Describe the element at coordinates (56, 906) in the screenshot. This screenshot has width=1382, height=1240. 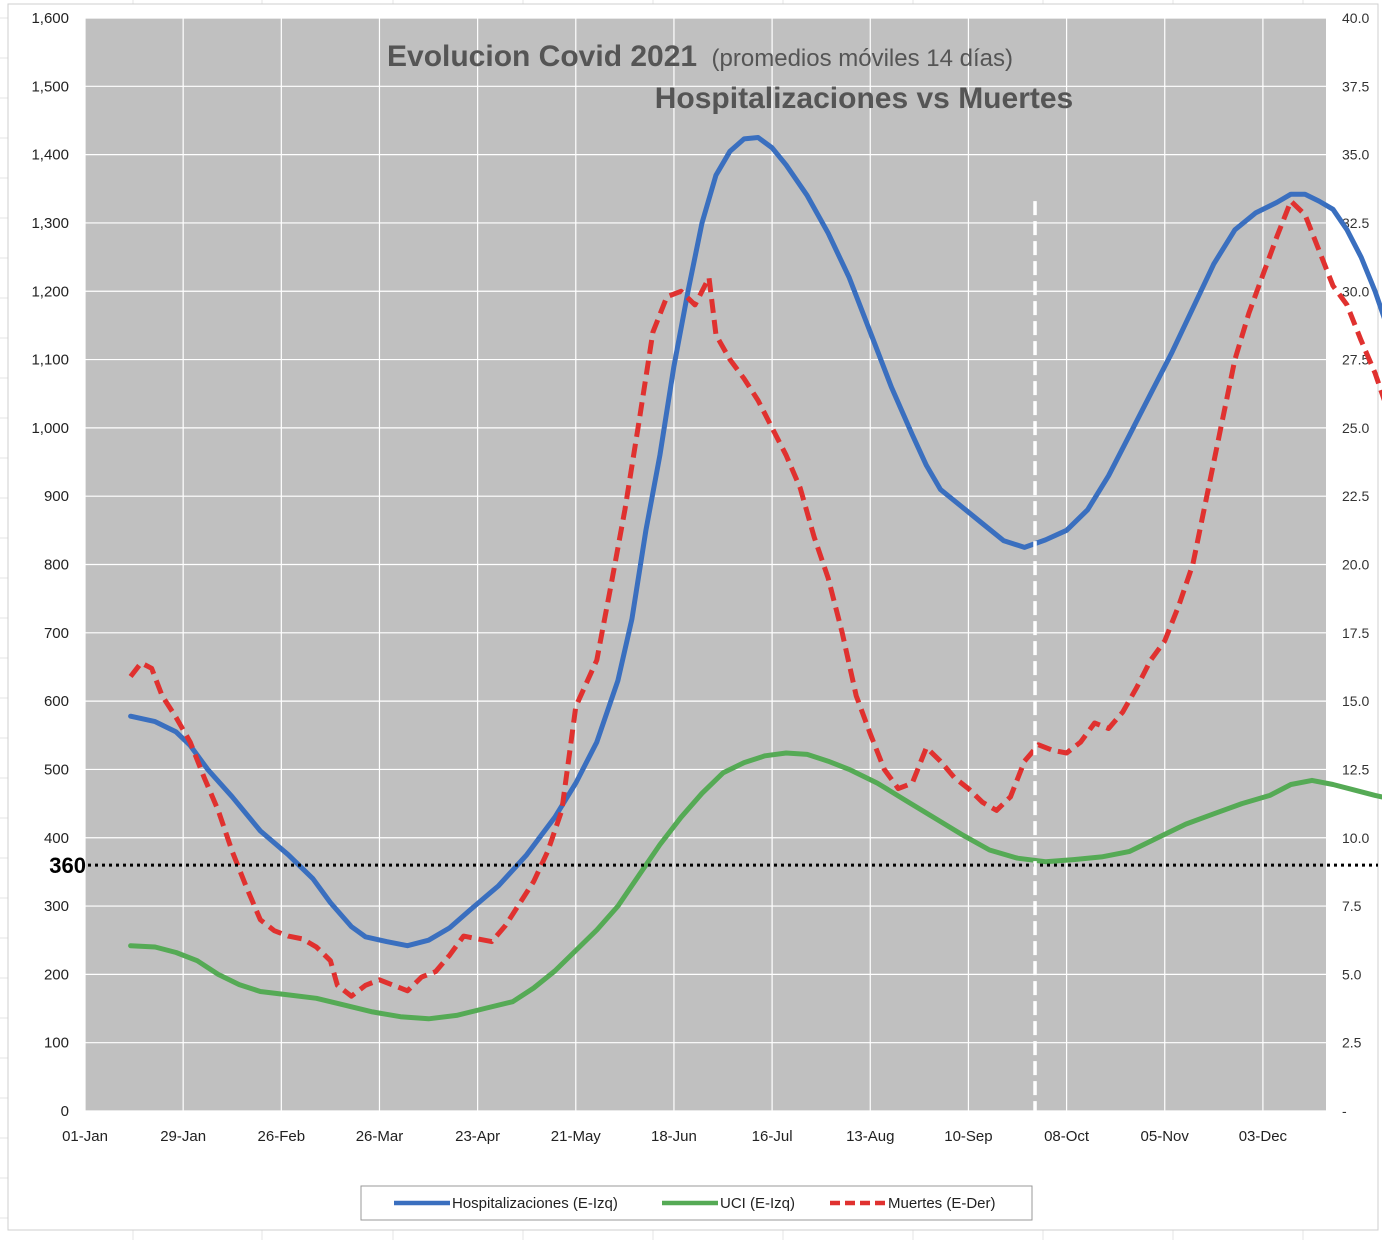
I see `y-left-tick-label: 300` at that location.